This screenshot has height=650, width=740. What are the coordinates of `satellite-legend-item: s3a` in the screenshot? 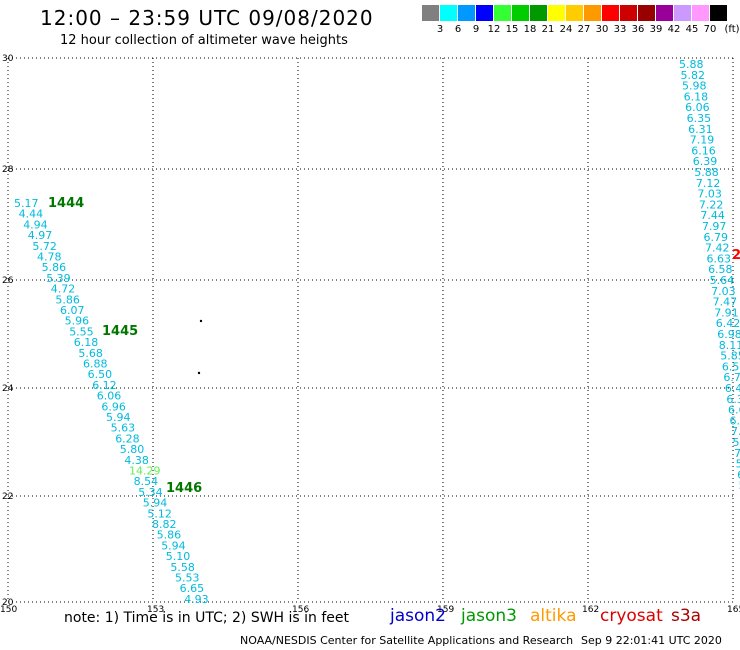 It's located at (686, 616).